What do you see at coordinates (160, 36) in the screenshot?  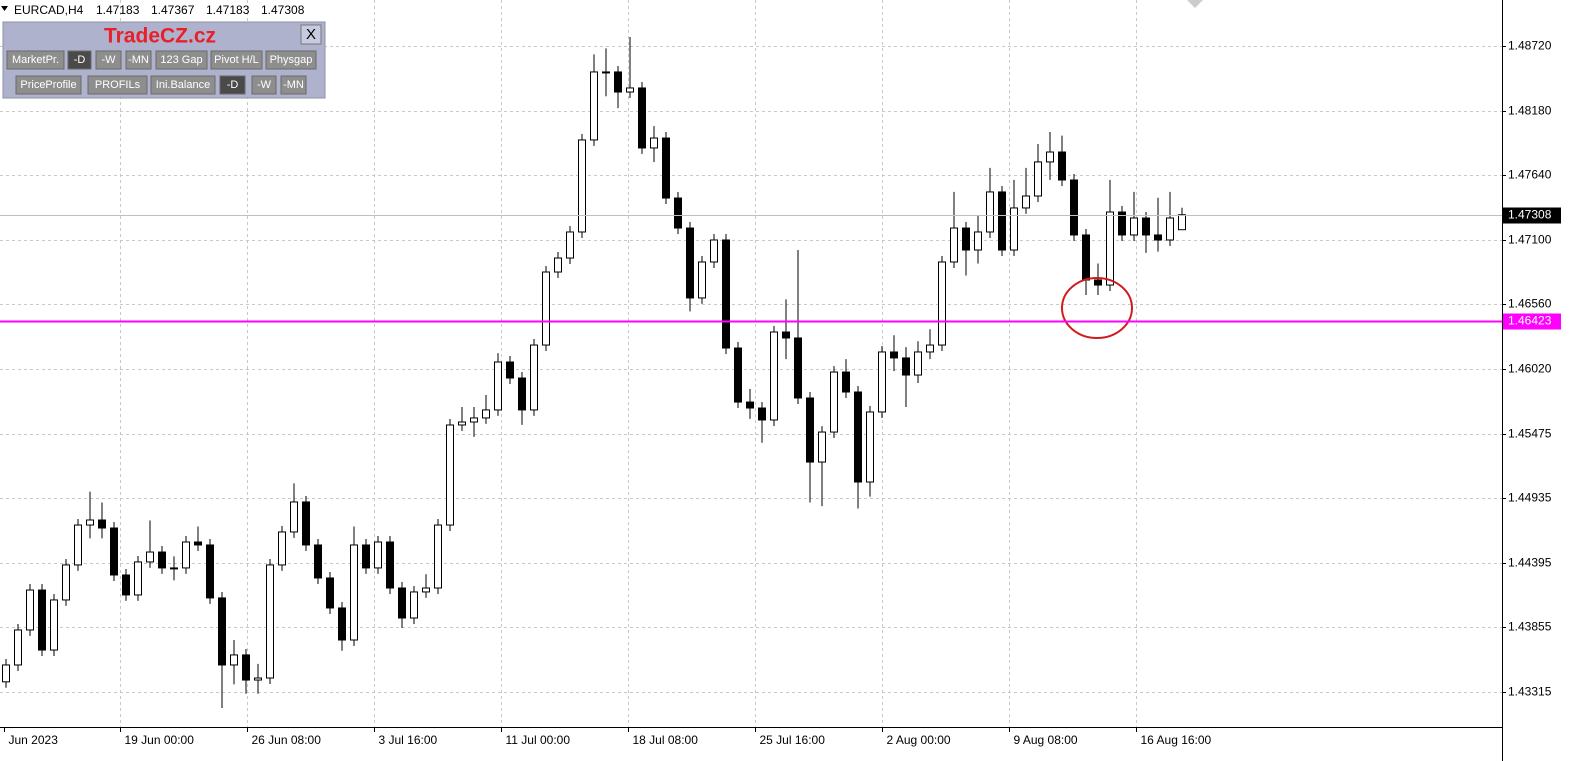 I see `brand: TradeCZ.cz` at bounding box center [160, 36].